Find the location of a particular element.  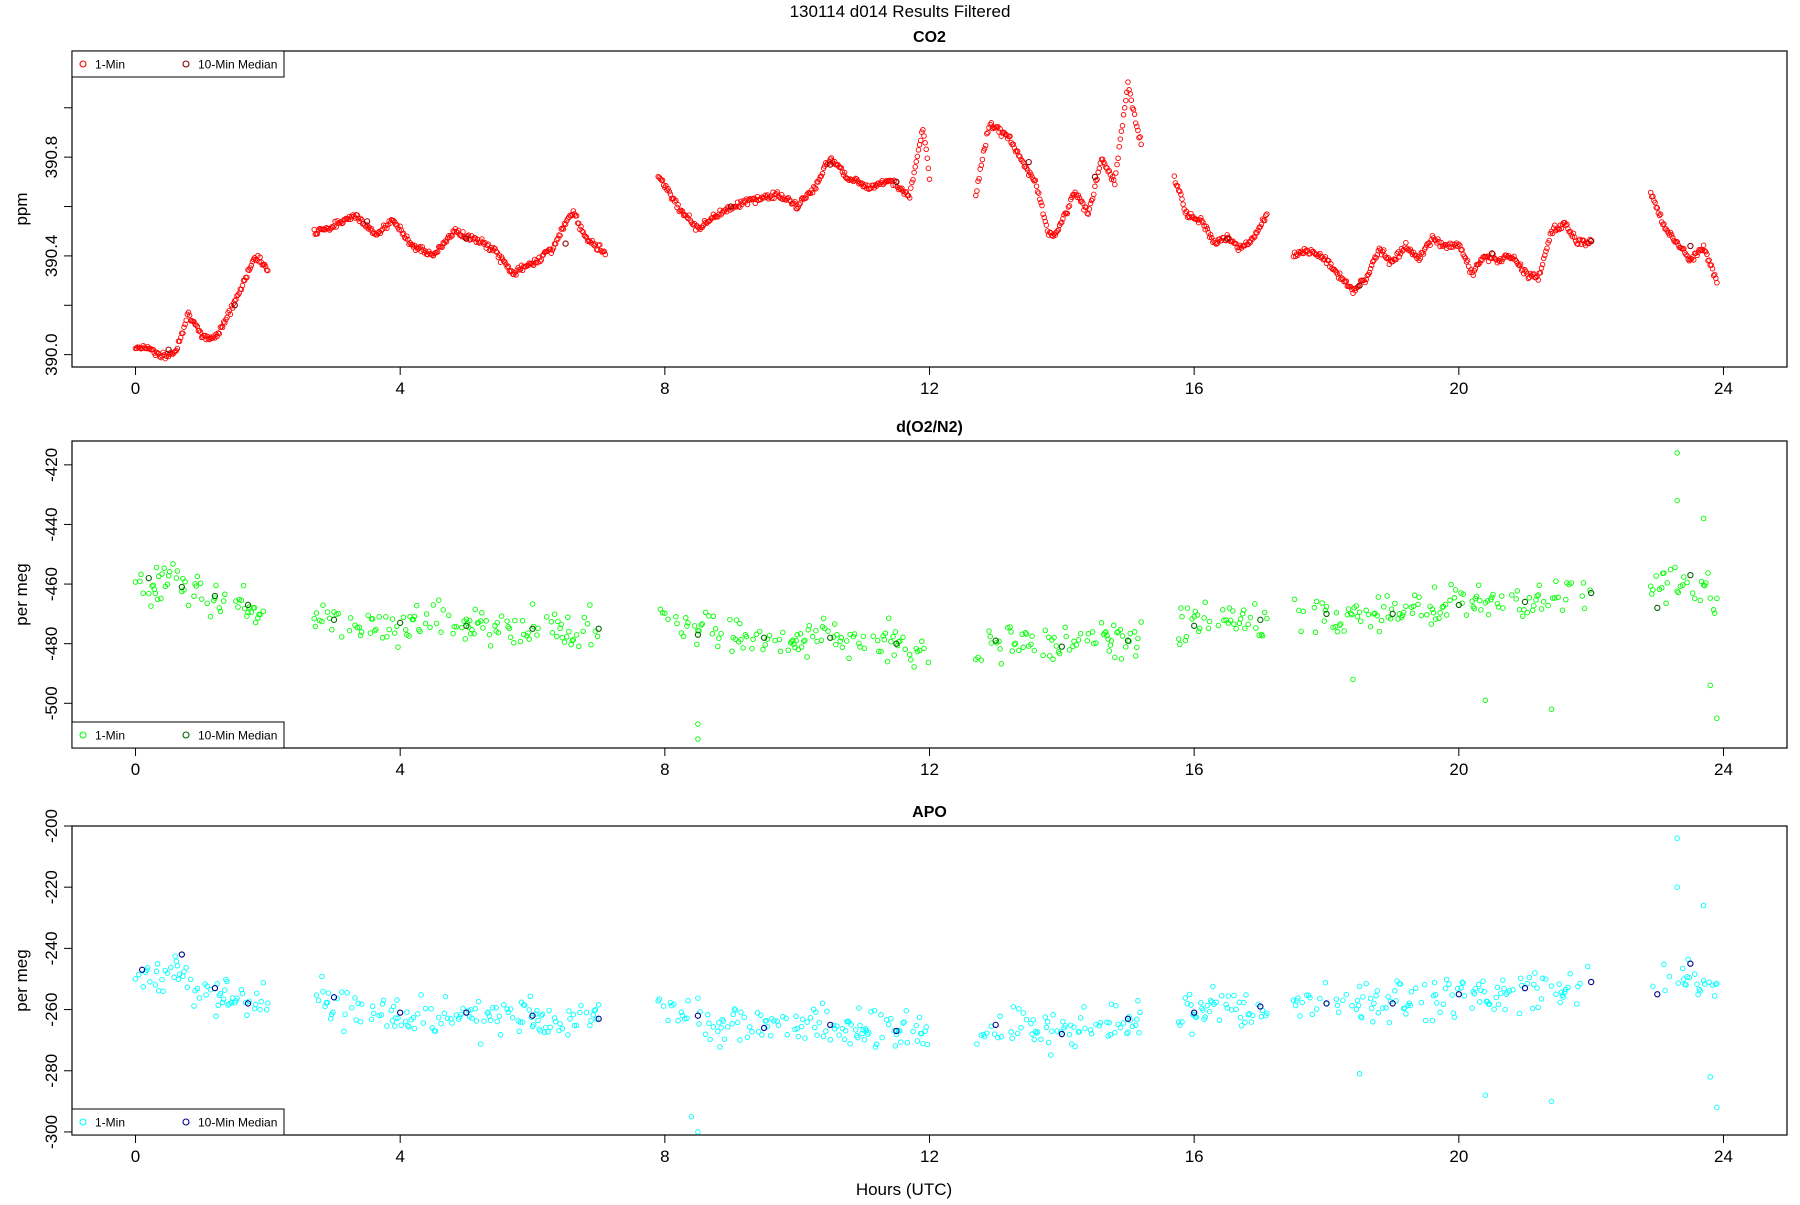

ten-min-median-points is located at coordinates (916, 994).